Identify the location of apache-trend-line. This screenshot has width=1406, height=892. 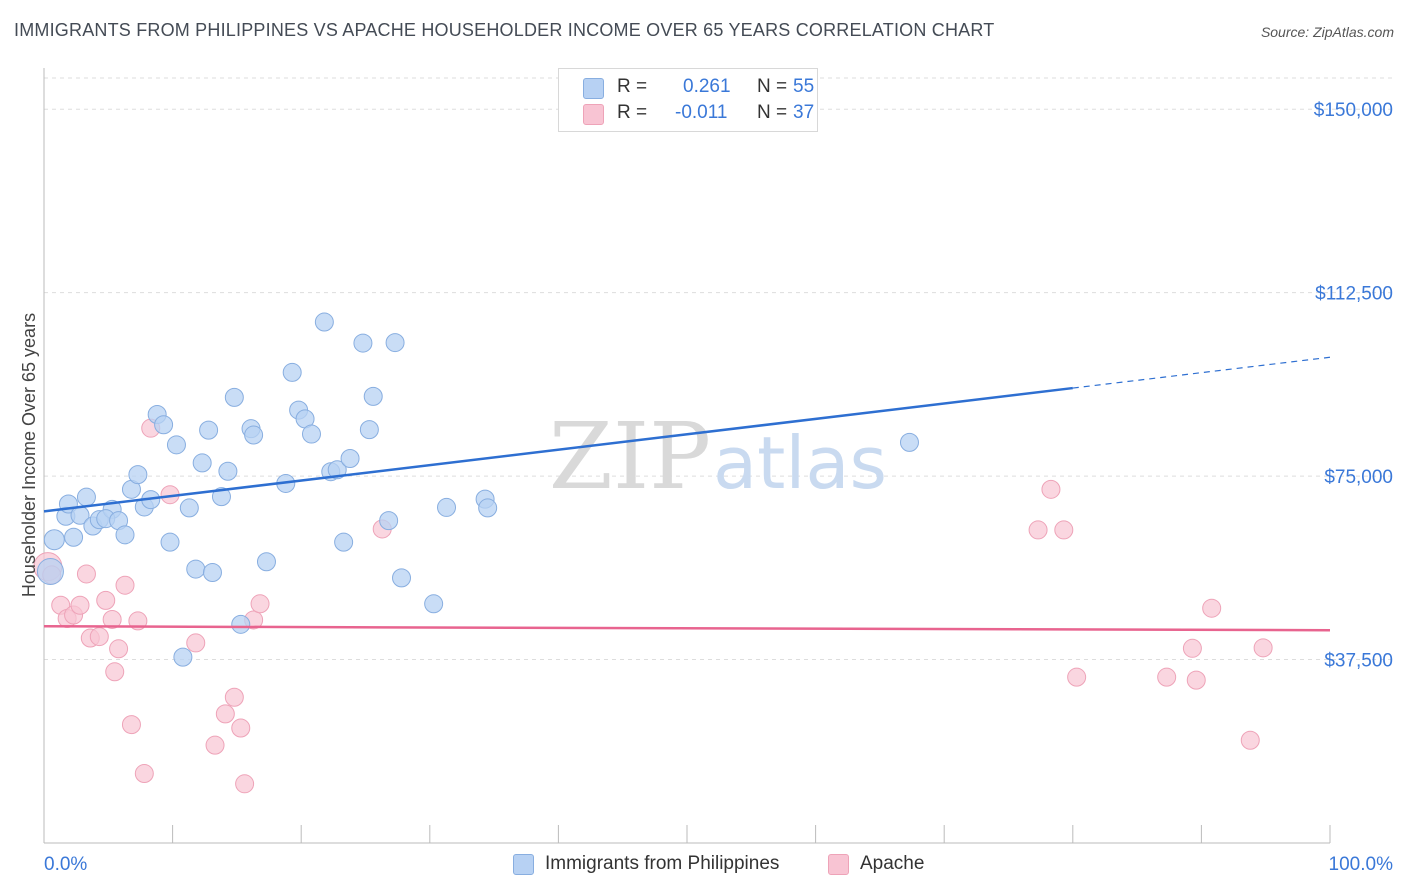
(687, 628).